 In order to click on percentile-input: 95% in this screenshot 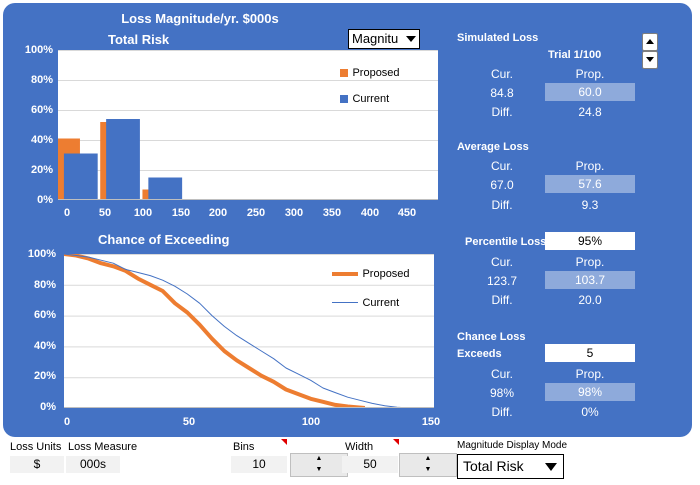, I will do `click(590, 241)`.